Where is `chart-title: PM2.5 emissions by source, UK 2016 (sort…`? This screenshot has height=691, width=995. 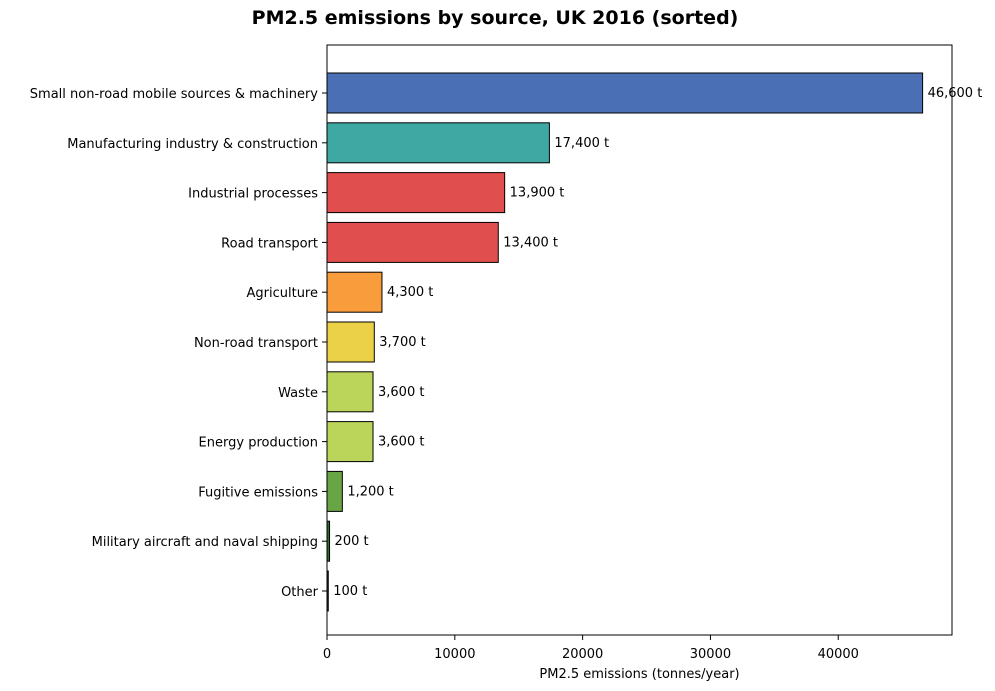 chart-title: PM2.5 emissions by source, UK 2016 (sort… is located at coordinates (495, 18).